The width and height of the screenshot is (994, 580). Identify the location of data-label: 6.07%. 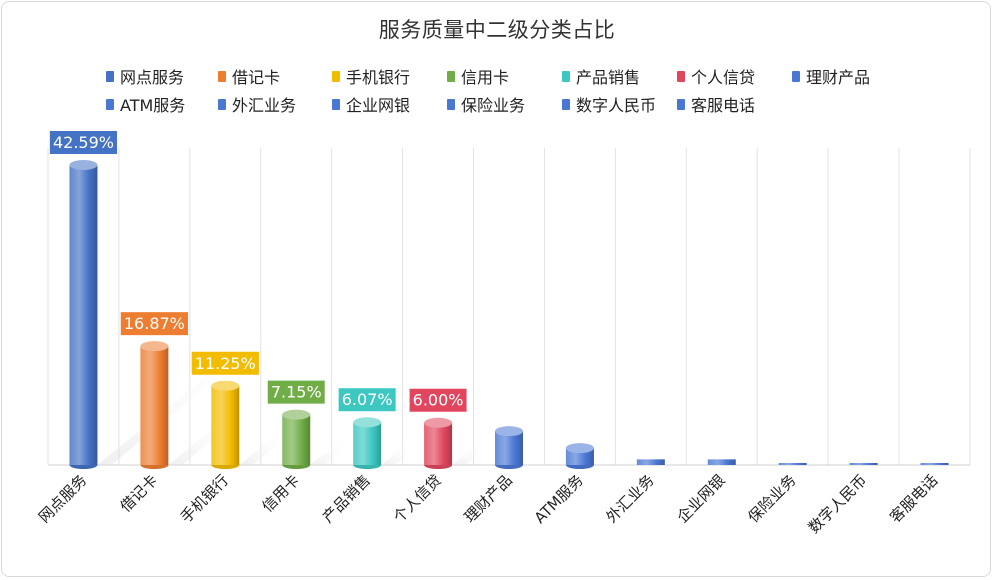
(367, 400).